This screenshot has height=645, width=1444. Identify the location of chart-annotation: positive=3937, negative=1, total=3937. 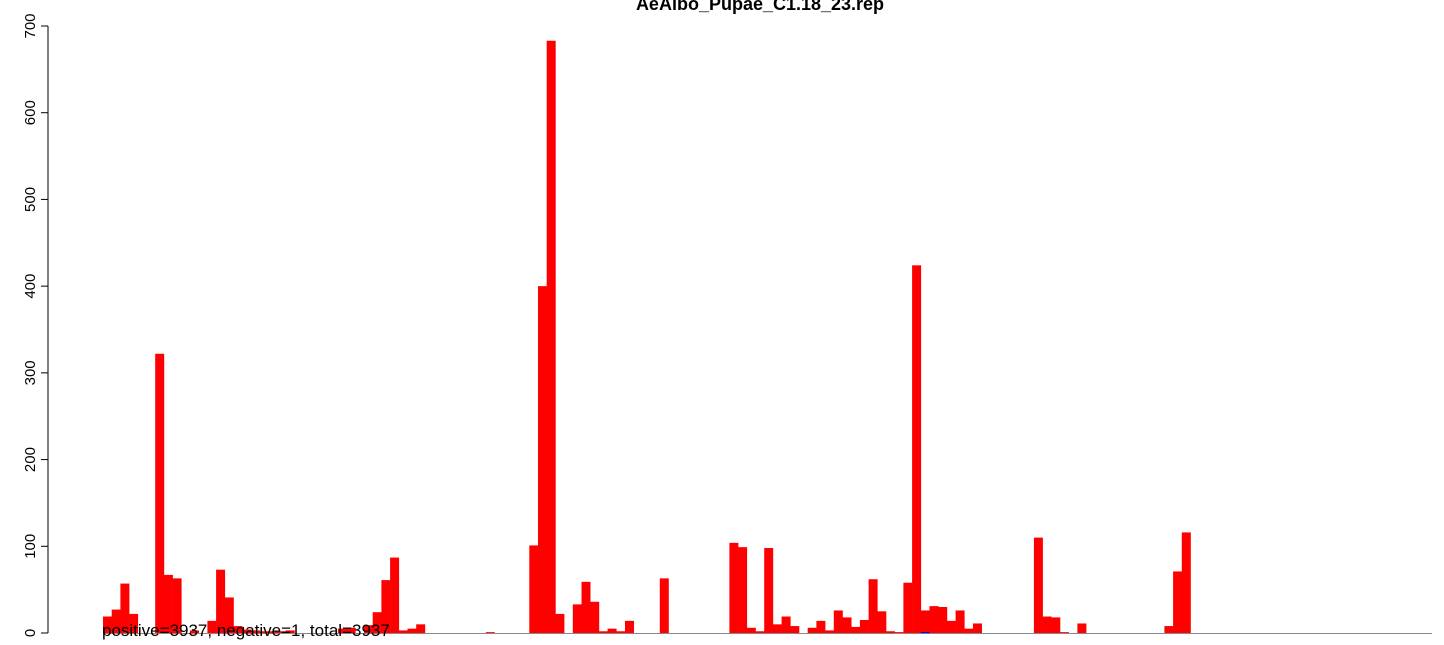
(246, 630).